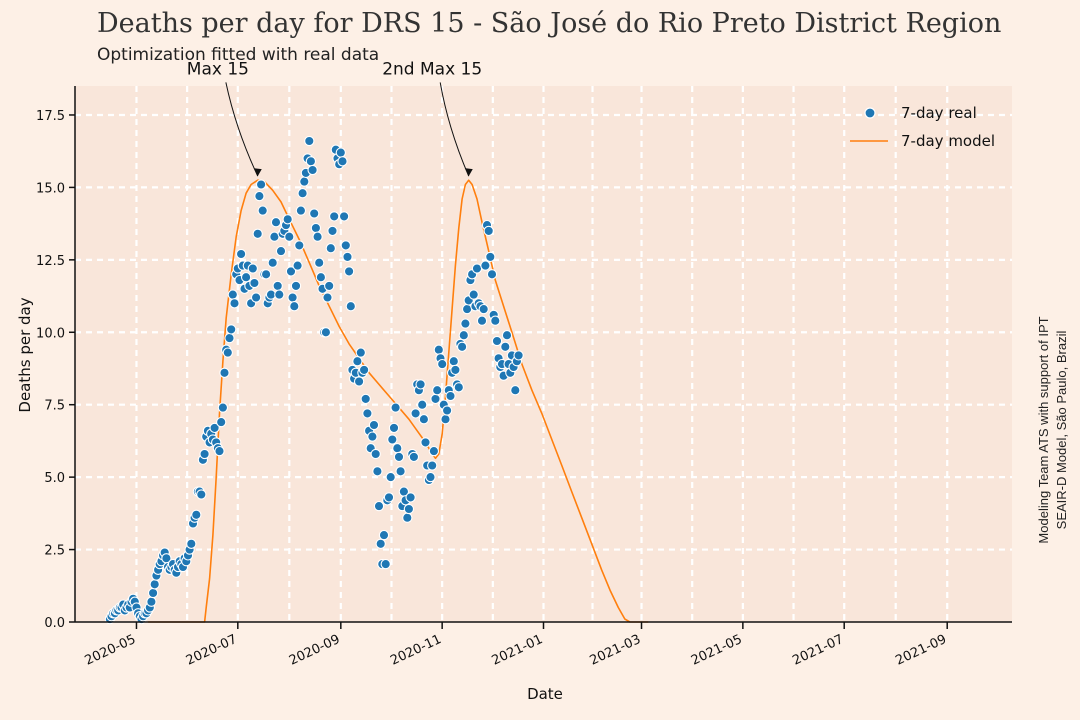 This screenshot has width=1080, height=720. I want to click on legend-model-label: 7-day model, so click(948, 141).